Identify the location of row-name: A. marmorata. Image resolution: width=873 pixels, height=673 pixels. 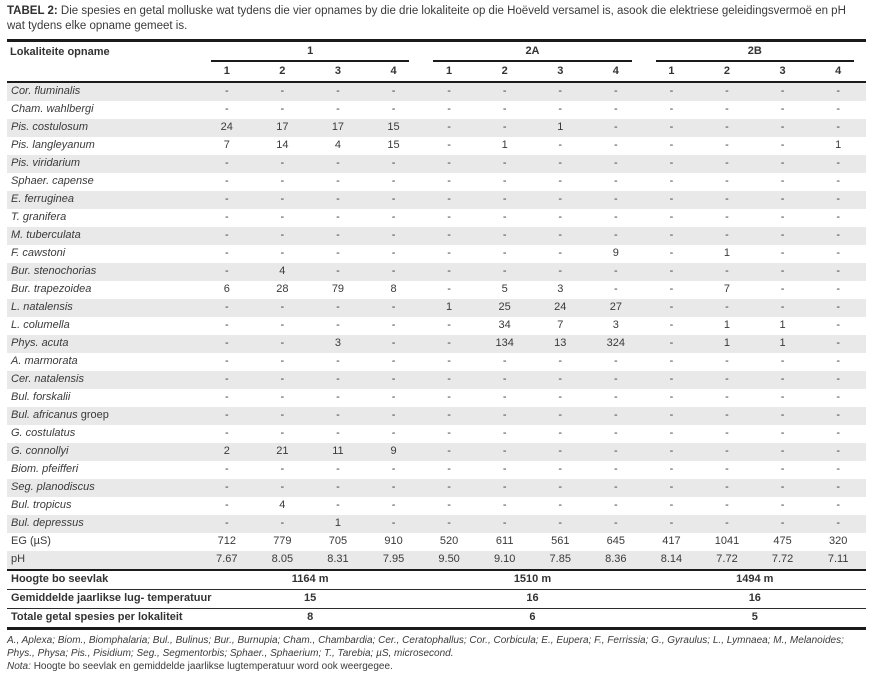
(44, 361).